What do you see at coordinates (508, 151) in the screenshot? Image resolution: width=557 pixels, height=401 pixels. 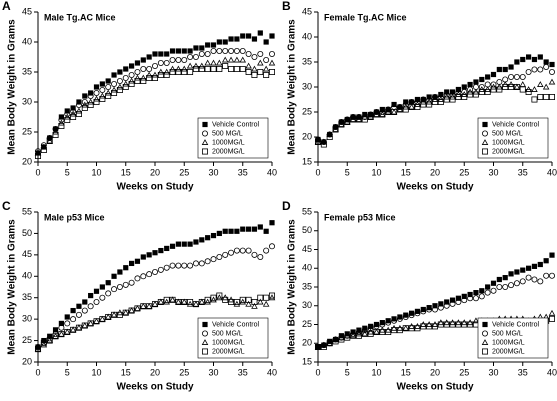 I see `legend-label: 2000MG/L` at bounding box center [508, 151].